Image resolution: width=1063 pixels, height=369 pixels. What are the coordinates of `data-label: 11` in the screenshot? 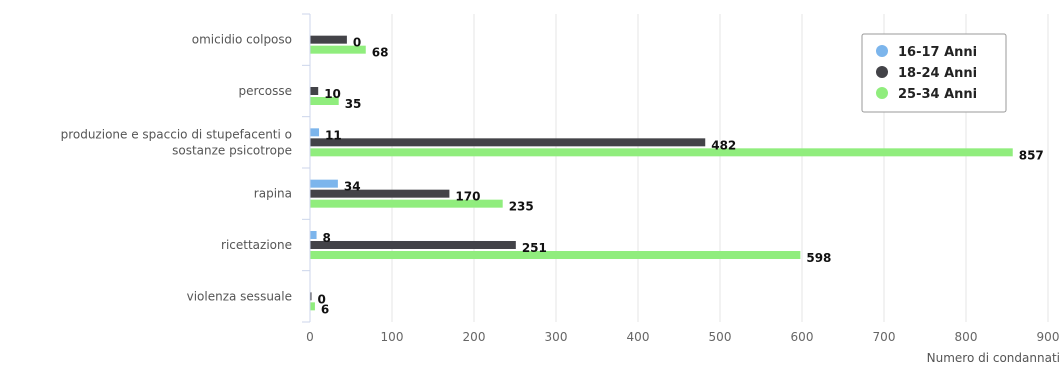 It's located at (333, 135).